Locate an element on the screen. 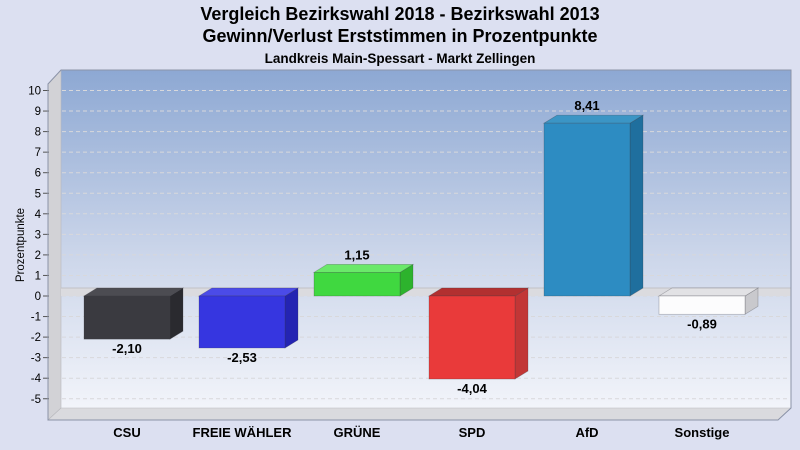 This screenshot has width=800, height=450. x-category-label-sonstige: Sonstige is located at coordinates (702, 432).